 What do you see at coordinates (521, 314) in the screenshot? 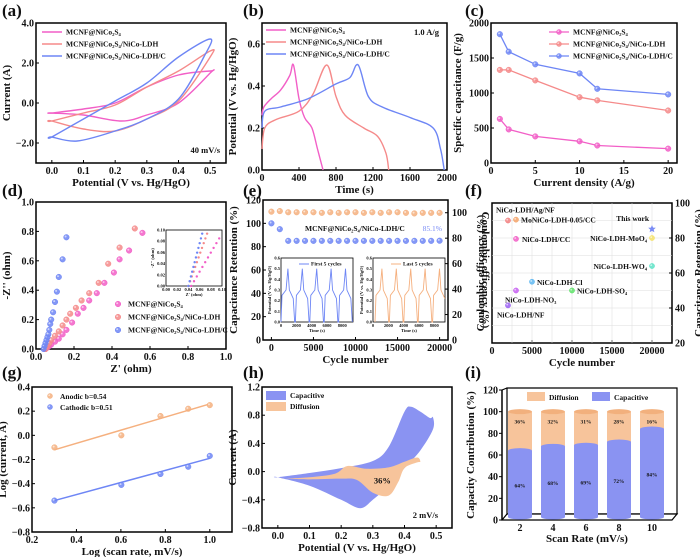
I see `point-label: NiCo-LDH/NF` at bounding box center [521, 314].